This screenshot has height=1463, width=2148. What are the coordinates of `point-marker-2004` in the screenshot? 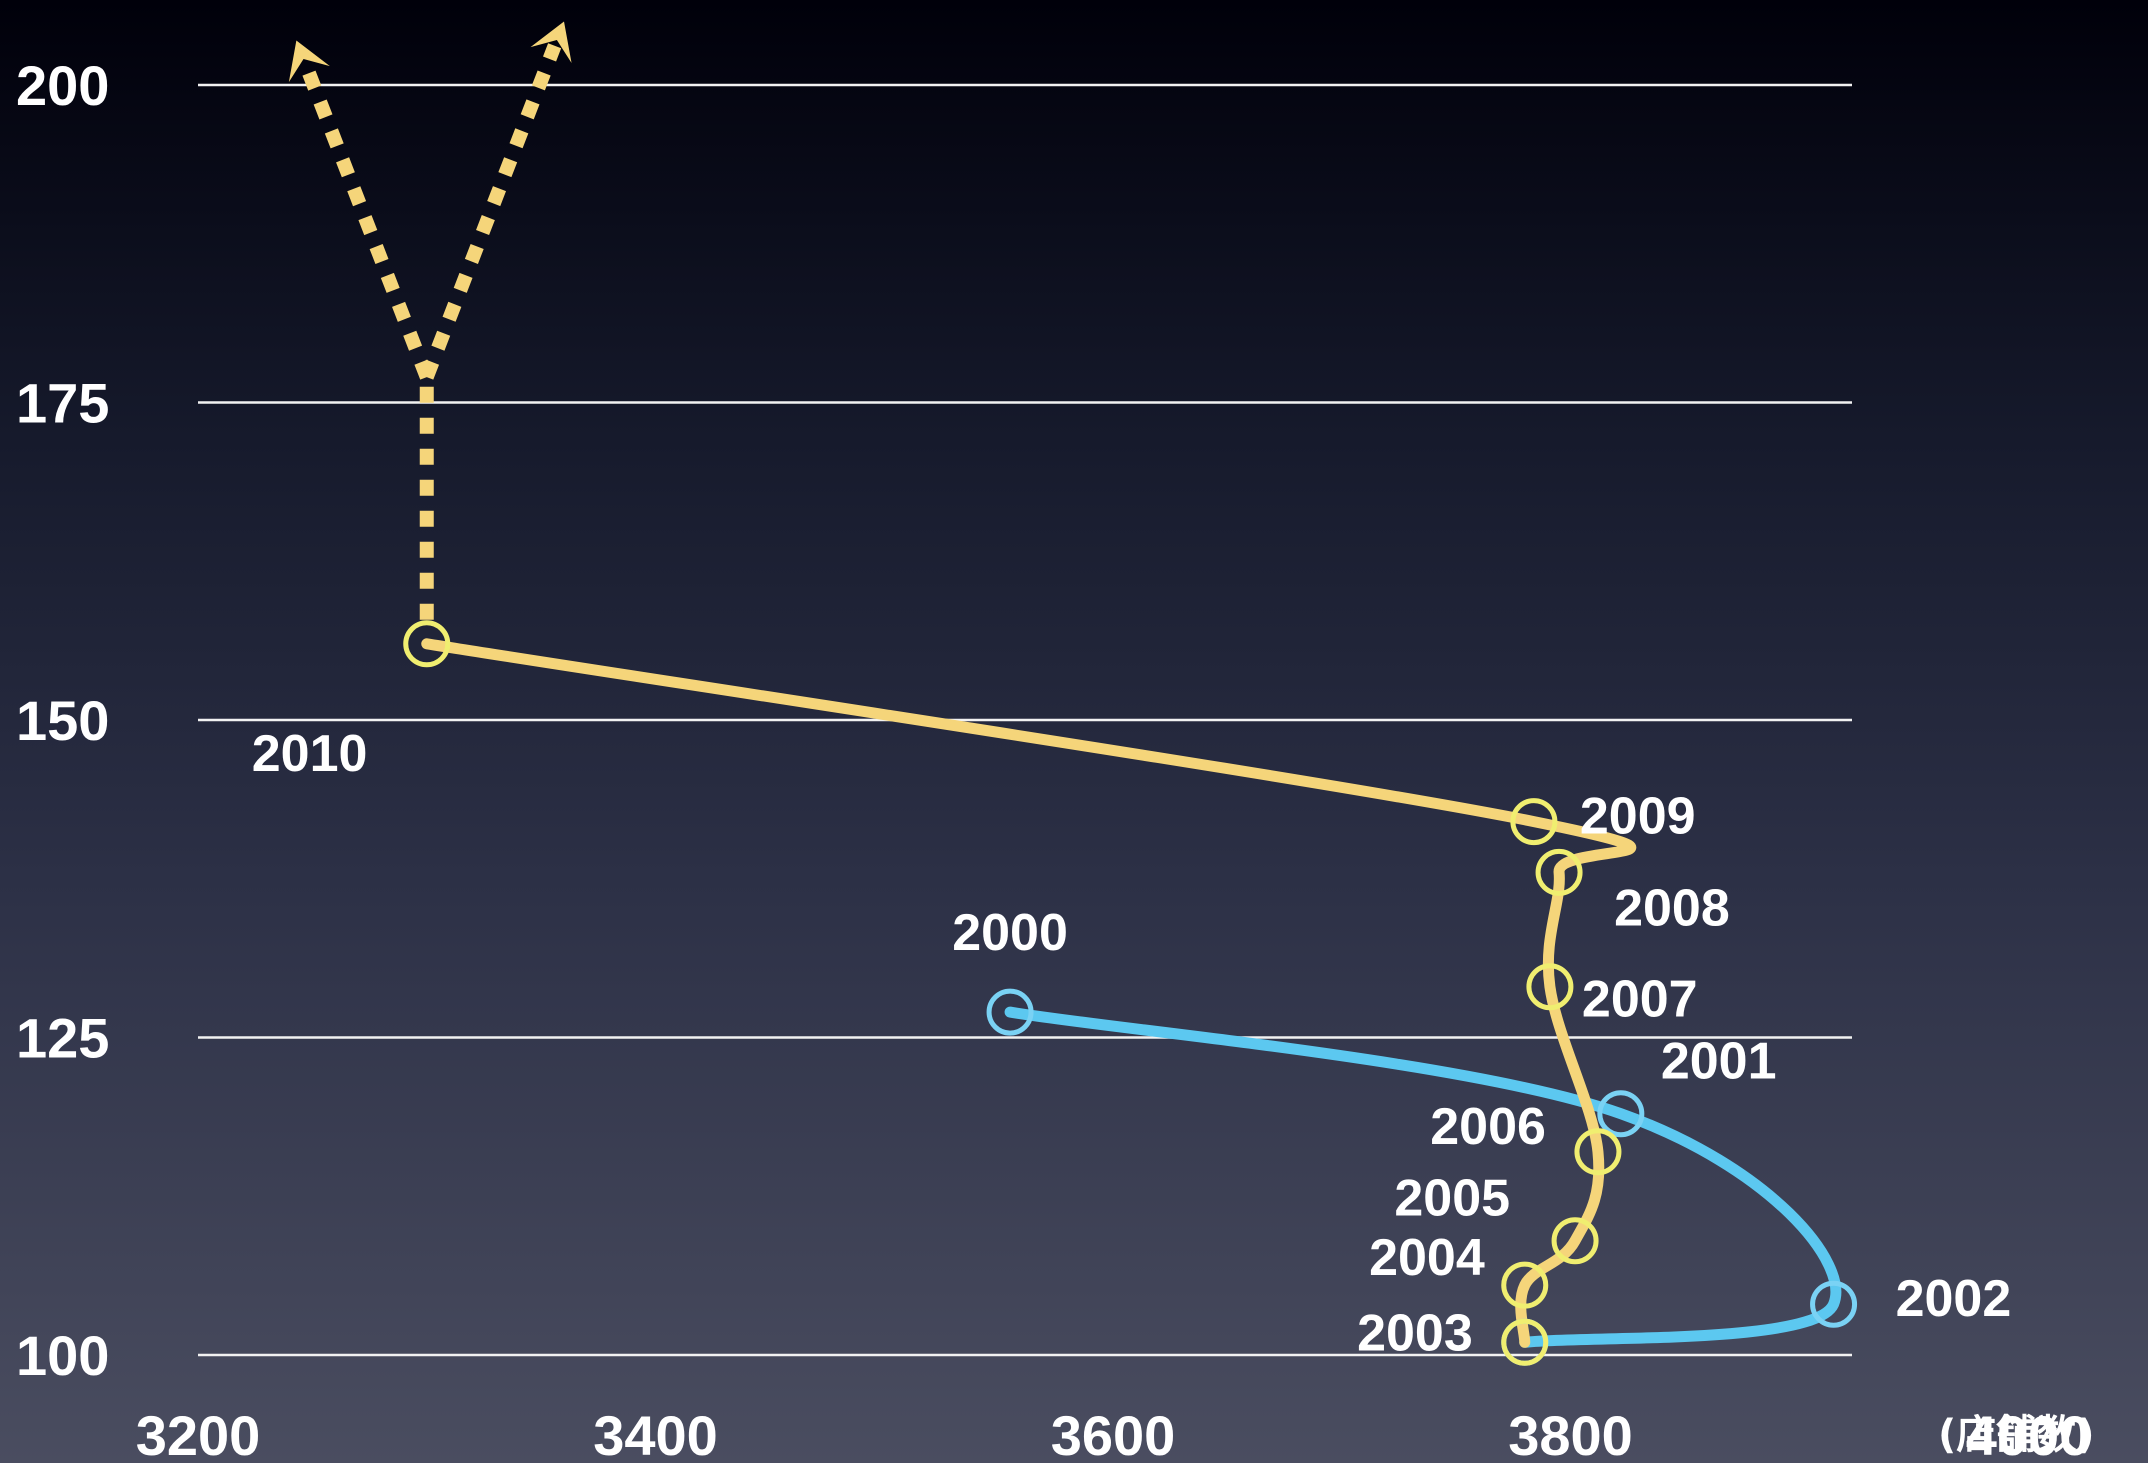 It's located at (1525, 1285).